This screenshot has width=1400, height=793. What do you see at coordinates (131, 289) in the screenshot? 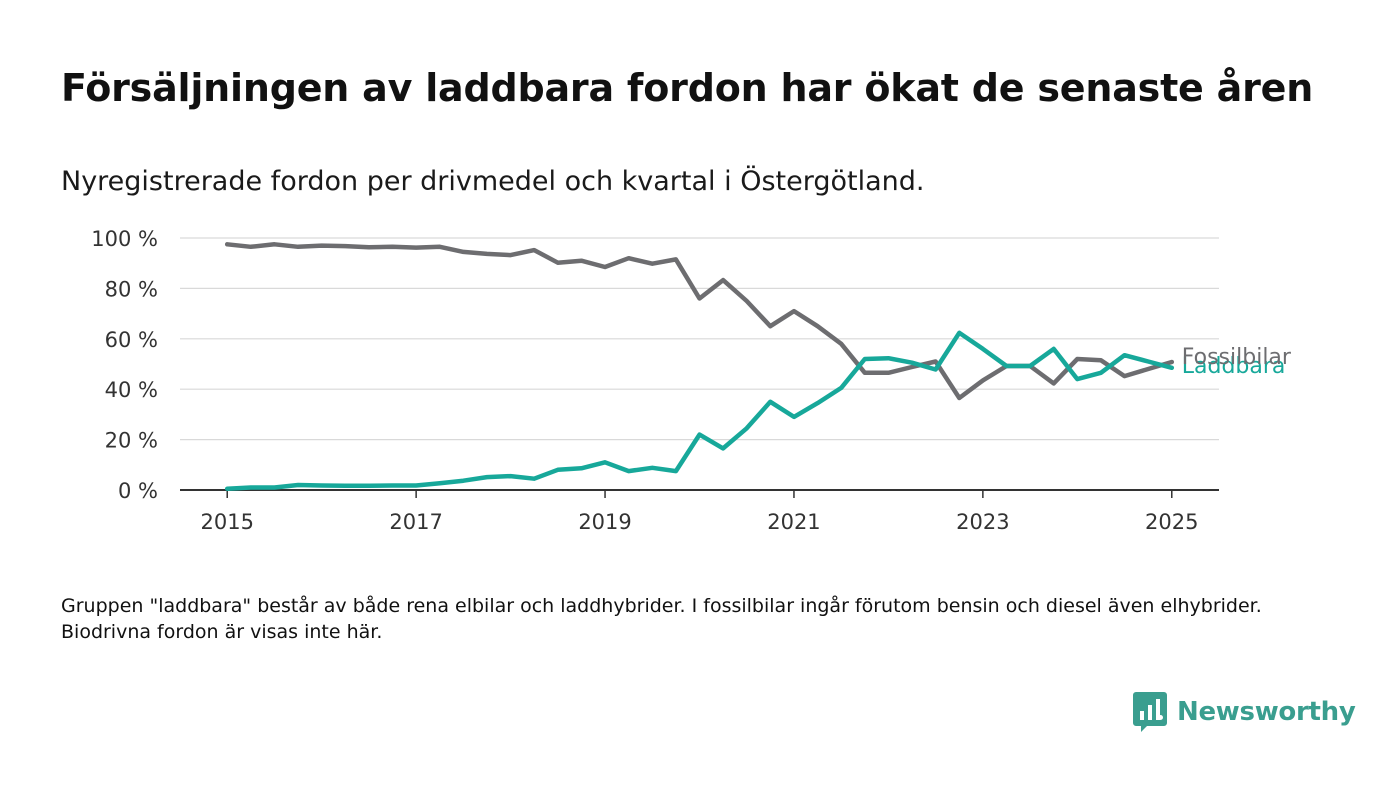
I see `y-tick-label: 80 %` at bounding box center [131, 289].